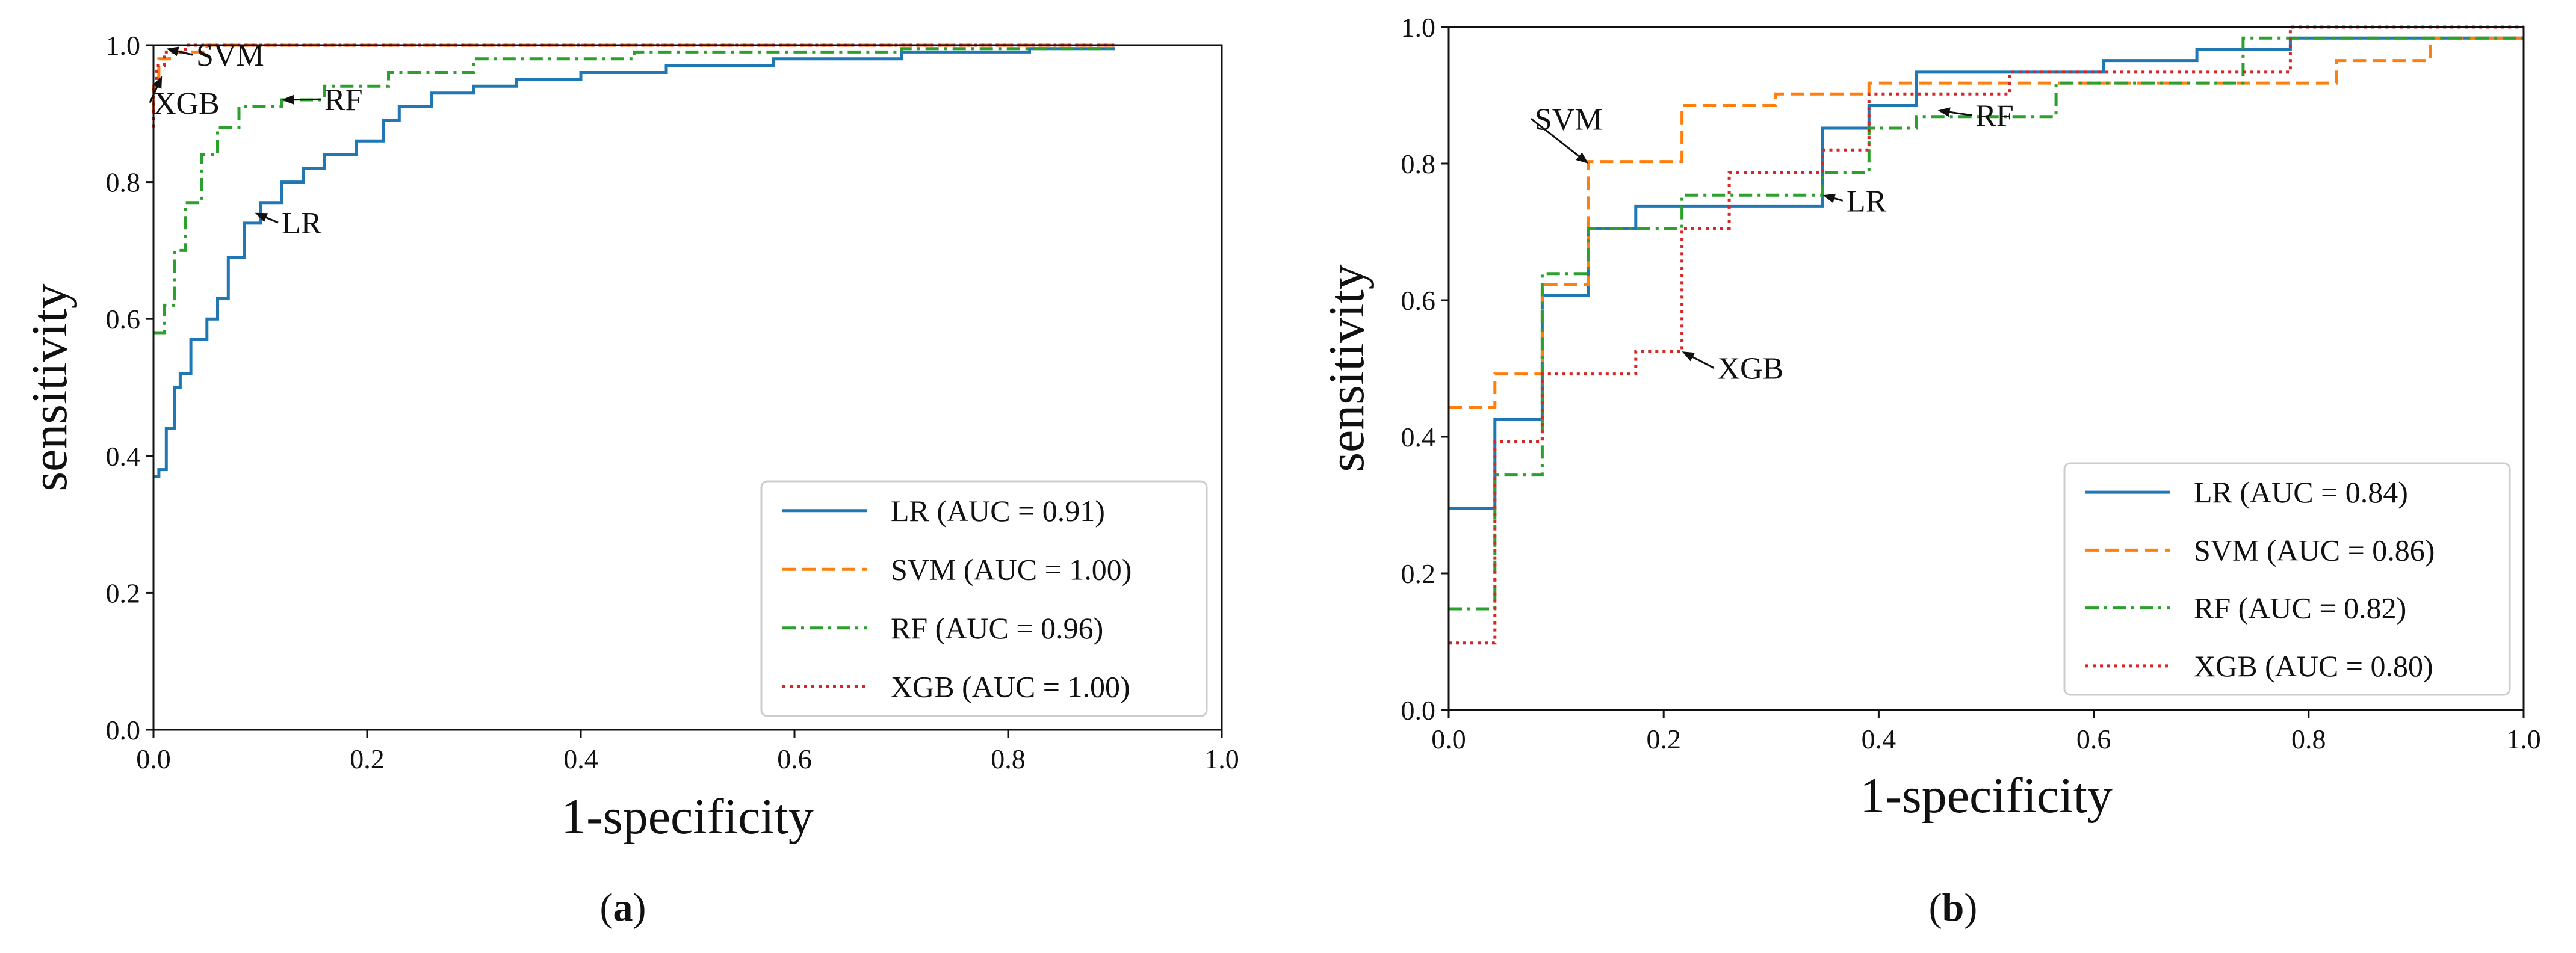 The width and height of the screenshot is (2576, 953). Describe the element at coordinates (1221, 759) in the screenshot. I see `panel-a-xtick-label: 1.0` at that location.